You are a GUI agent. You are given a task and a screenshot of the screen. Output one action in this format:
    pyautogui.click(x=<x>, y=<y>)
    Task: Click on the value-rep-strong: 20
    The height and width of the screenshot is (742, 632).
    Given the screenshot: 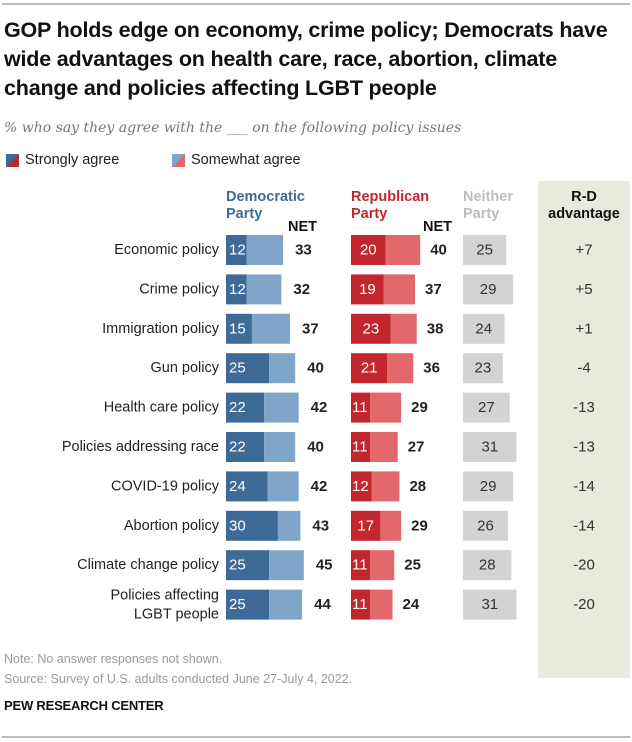 What is the action you would take?
    pyautogui.click(x=368, y=250)
    